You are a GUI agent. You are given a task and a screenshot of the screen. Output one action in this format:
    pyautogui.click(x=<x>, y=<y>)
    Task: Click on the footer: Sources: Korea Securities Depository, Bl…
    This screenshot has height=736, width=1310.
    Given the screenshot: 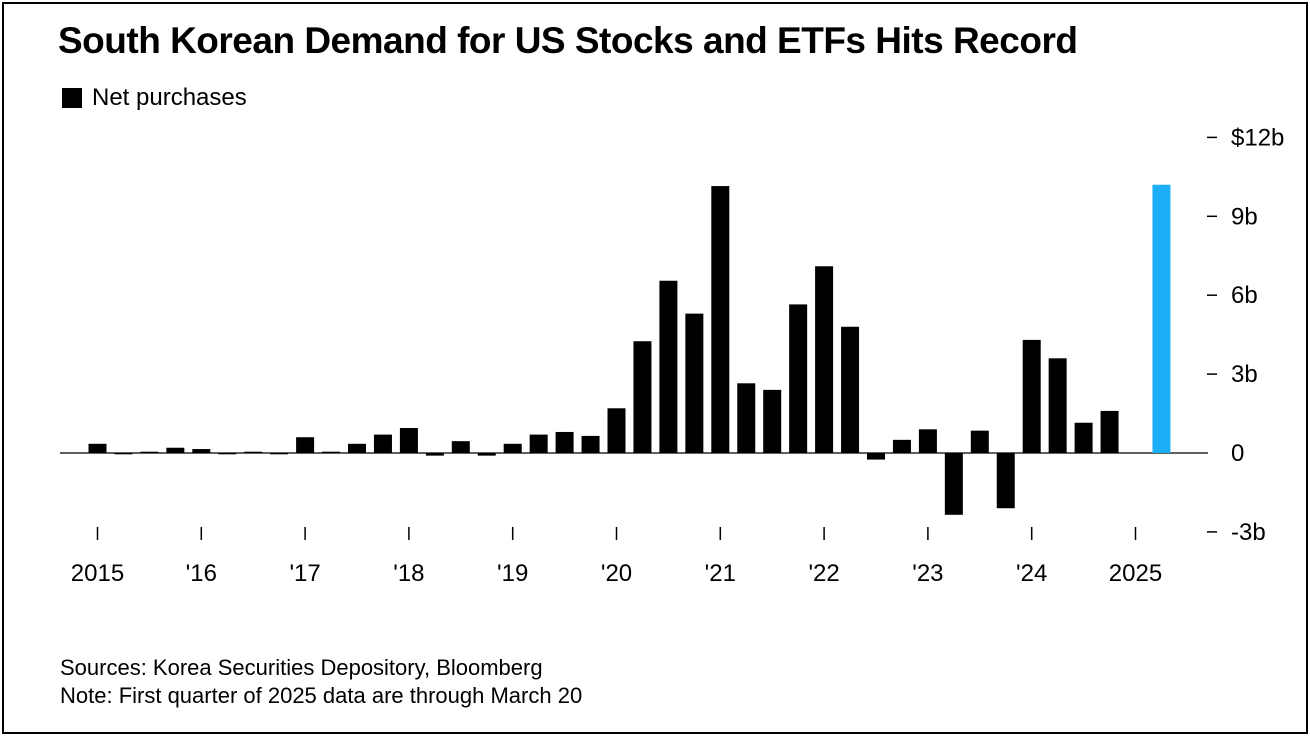 What is the action you would take?
    pyautogui.click(x=321, y=682)
    